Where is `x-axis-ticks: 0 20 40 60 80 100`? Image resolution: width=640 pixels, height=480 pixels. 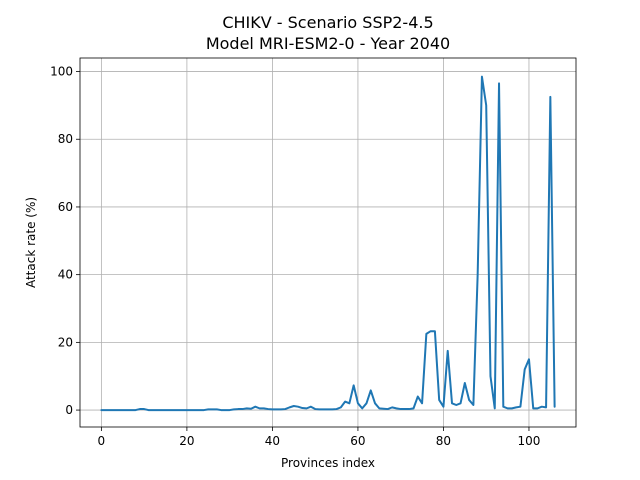
x-axis-ticks: 0 20 40 60 80 100 is located at coordinates (319, 437).